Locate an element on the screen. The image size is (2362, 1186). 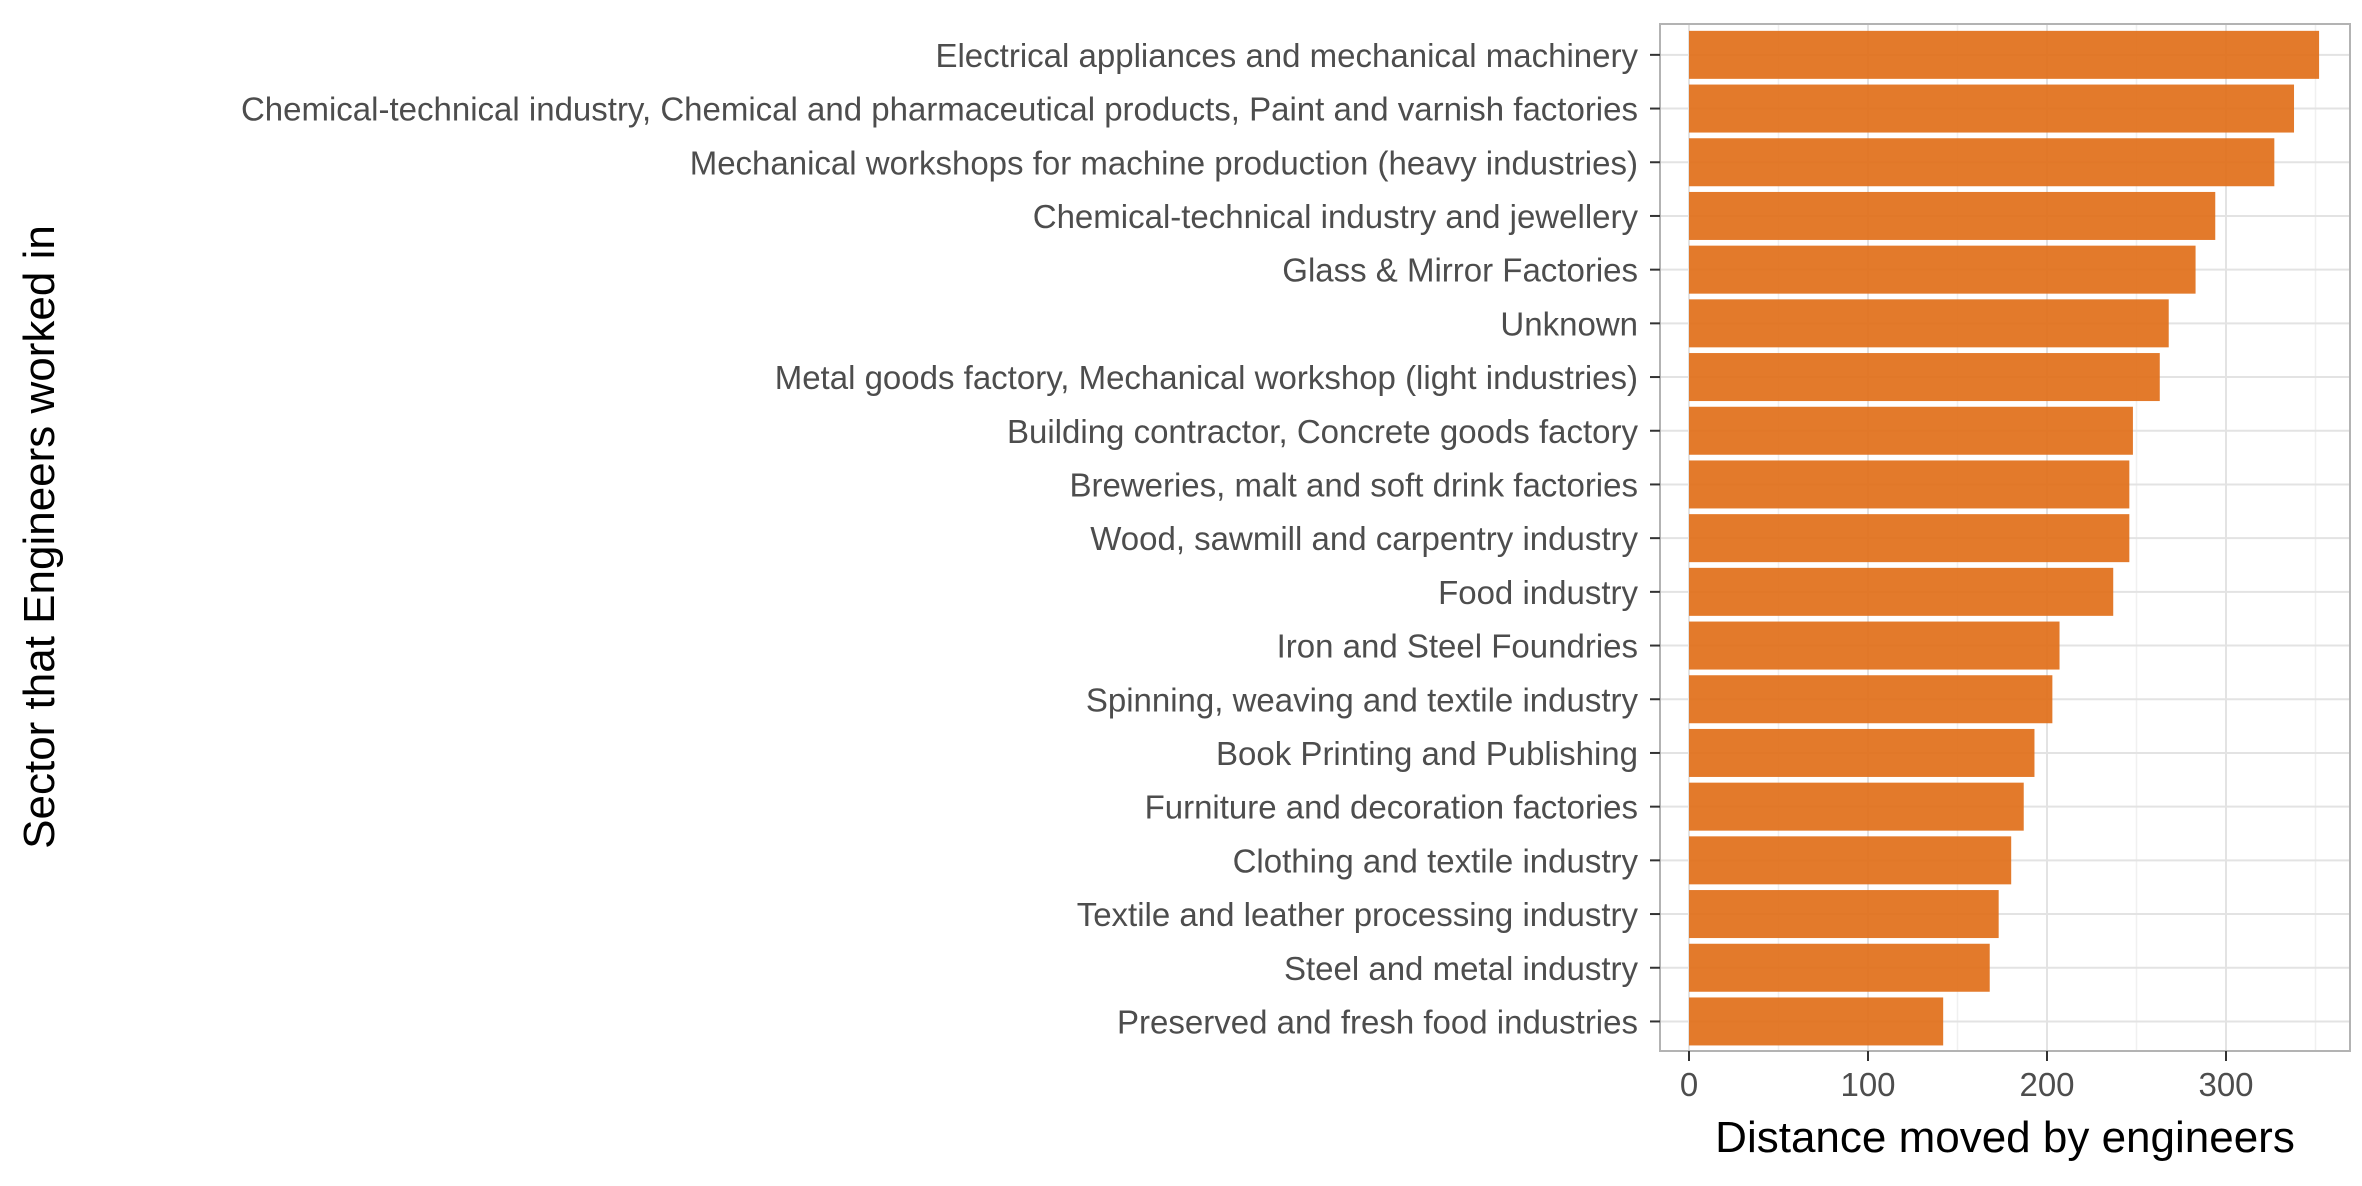
x-tick-label: 300 is located at coordinates (2225, 1084).